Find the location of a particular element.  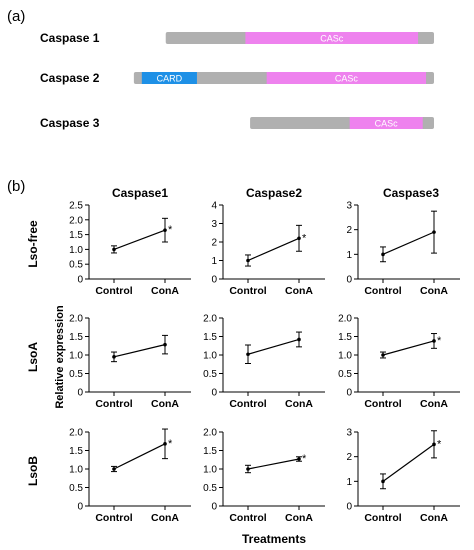

data-point-control-lso-free-caspase2 is located at coordinates (248, 260).